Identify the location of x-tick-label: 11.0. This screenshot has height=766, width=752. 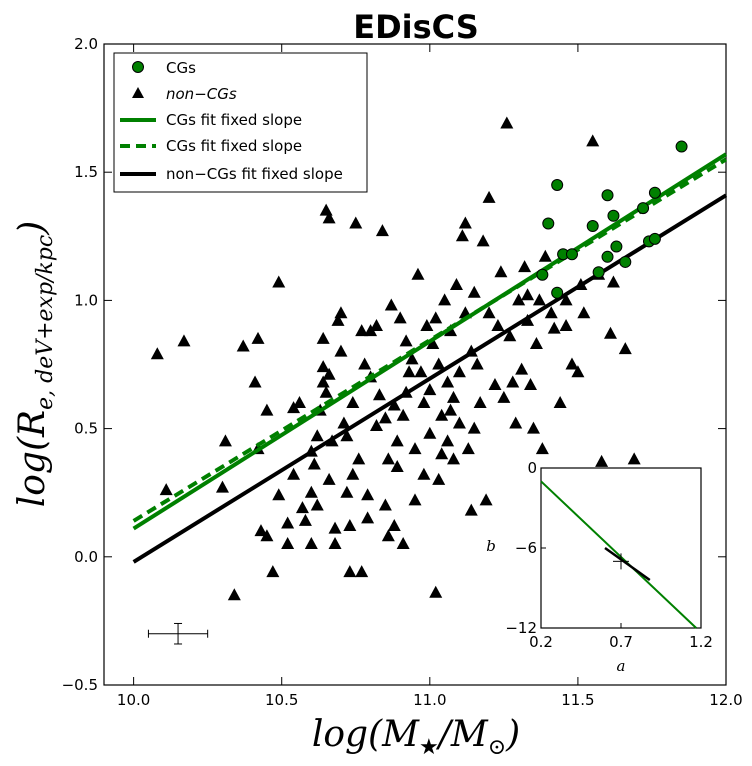
(429, 700).